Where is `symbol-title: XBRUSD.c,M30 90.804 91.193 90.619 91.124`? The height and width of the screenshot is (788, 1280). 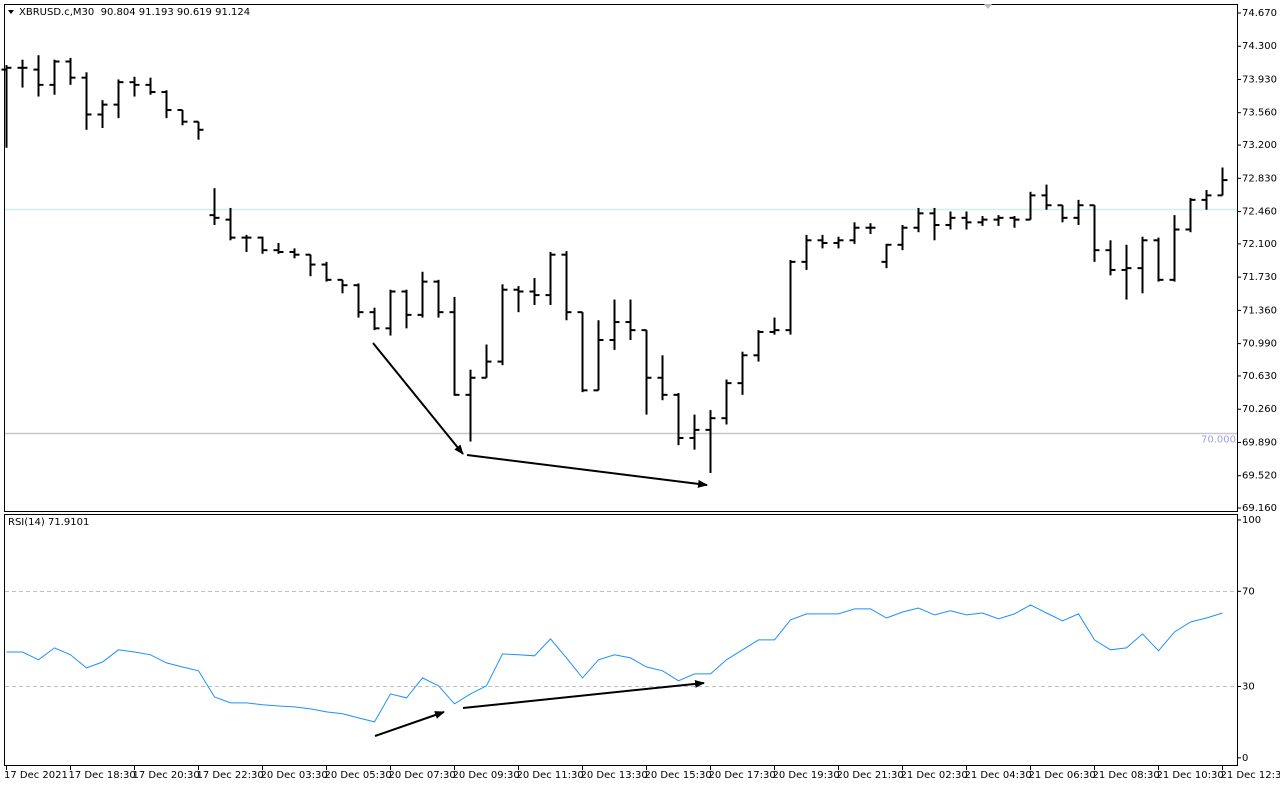 symbol-title: XBRUSD.c,M30 90.804 91.193 90.619 91.124 is located at coordinates (134, 12).